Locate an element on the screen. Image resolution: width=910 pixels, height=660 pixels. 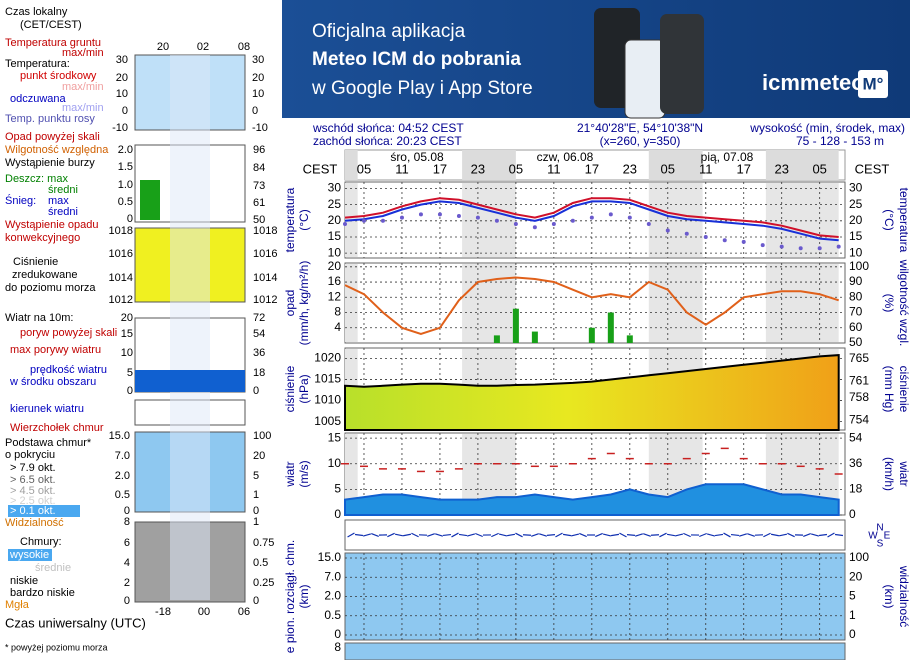
time-unit: CEST is located at coordinates (872, 168).